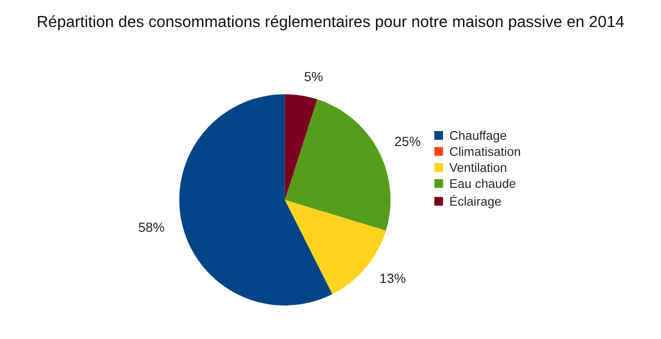 The height and width of the screenshot is (339, 661). What do you see at coordinates (475, 201) in the screenshot?
I see `legend-label: Éclairage` at bounding box center [475, 201].